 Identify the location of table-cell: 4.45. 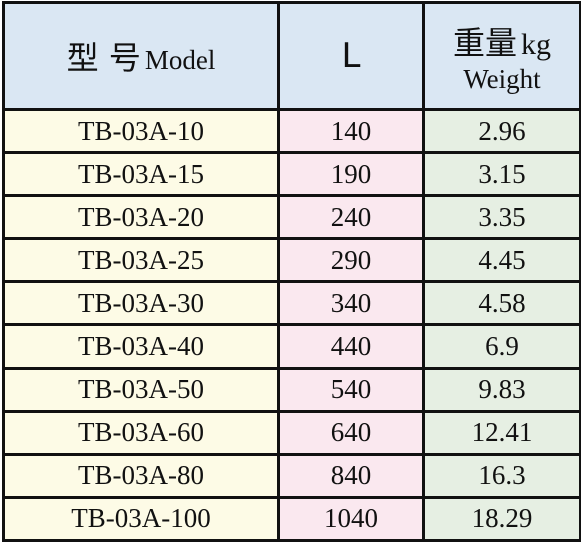
(501, 260).